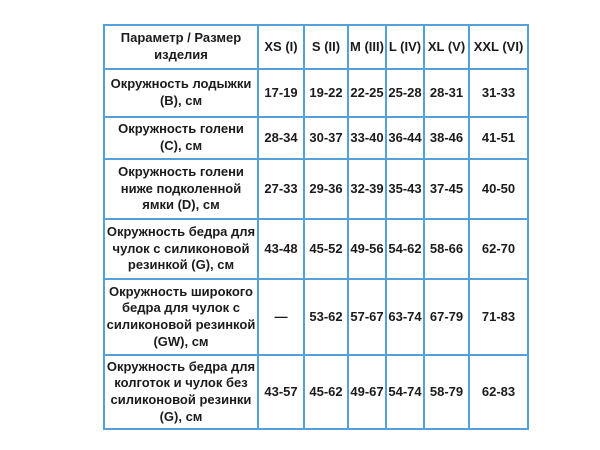 Image resolution: width=600 pixels, height=450 pixels. I want to click on value-cell: 49-67, so click(367, 392).